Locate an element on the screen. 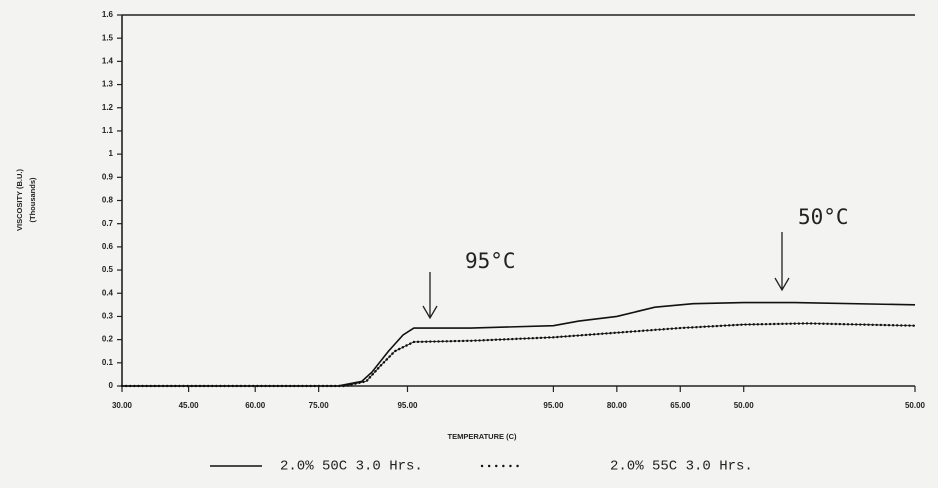 Image resolution: width=938 pixels, height=488 pixels. annotation: 95°C is located at coordinates (490, 261).